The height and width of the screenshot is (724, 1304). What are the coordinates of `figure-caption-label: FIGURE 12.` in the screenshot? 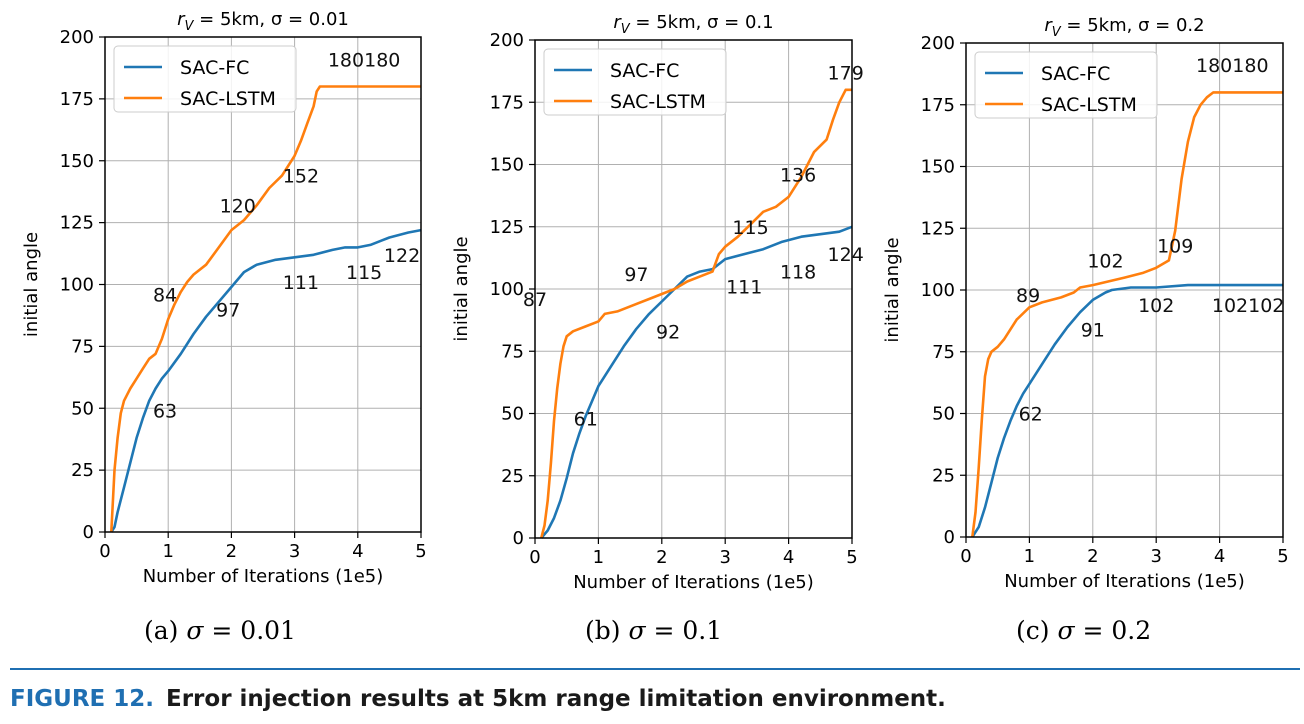 It's located at (82, 699).